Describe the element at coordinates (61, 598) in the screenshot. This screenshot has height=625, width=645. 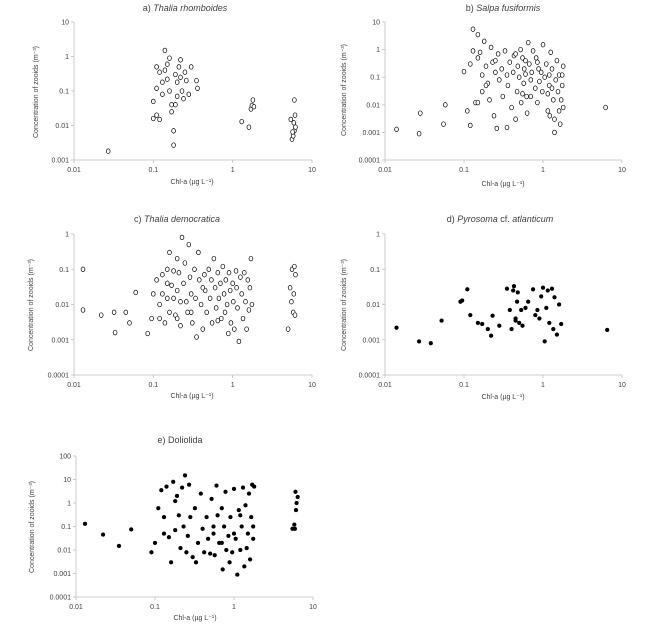
I see `panel-e-y-tick-label: 0.0001` at that location.